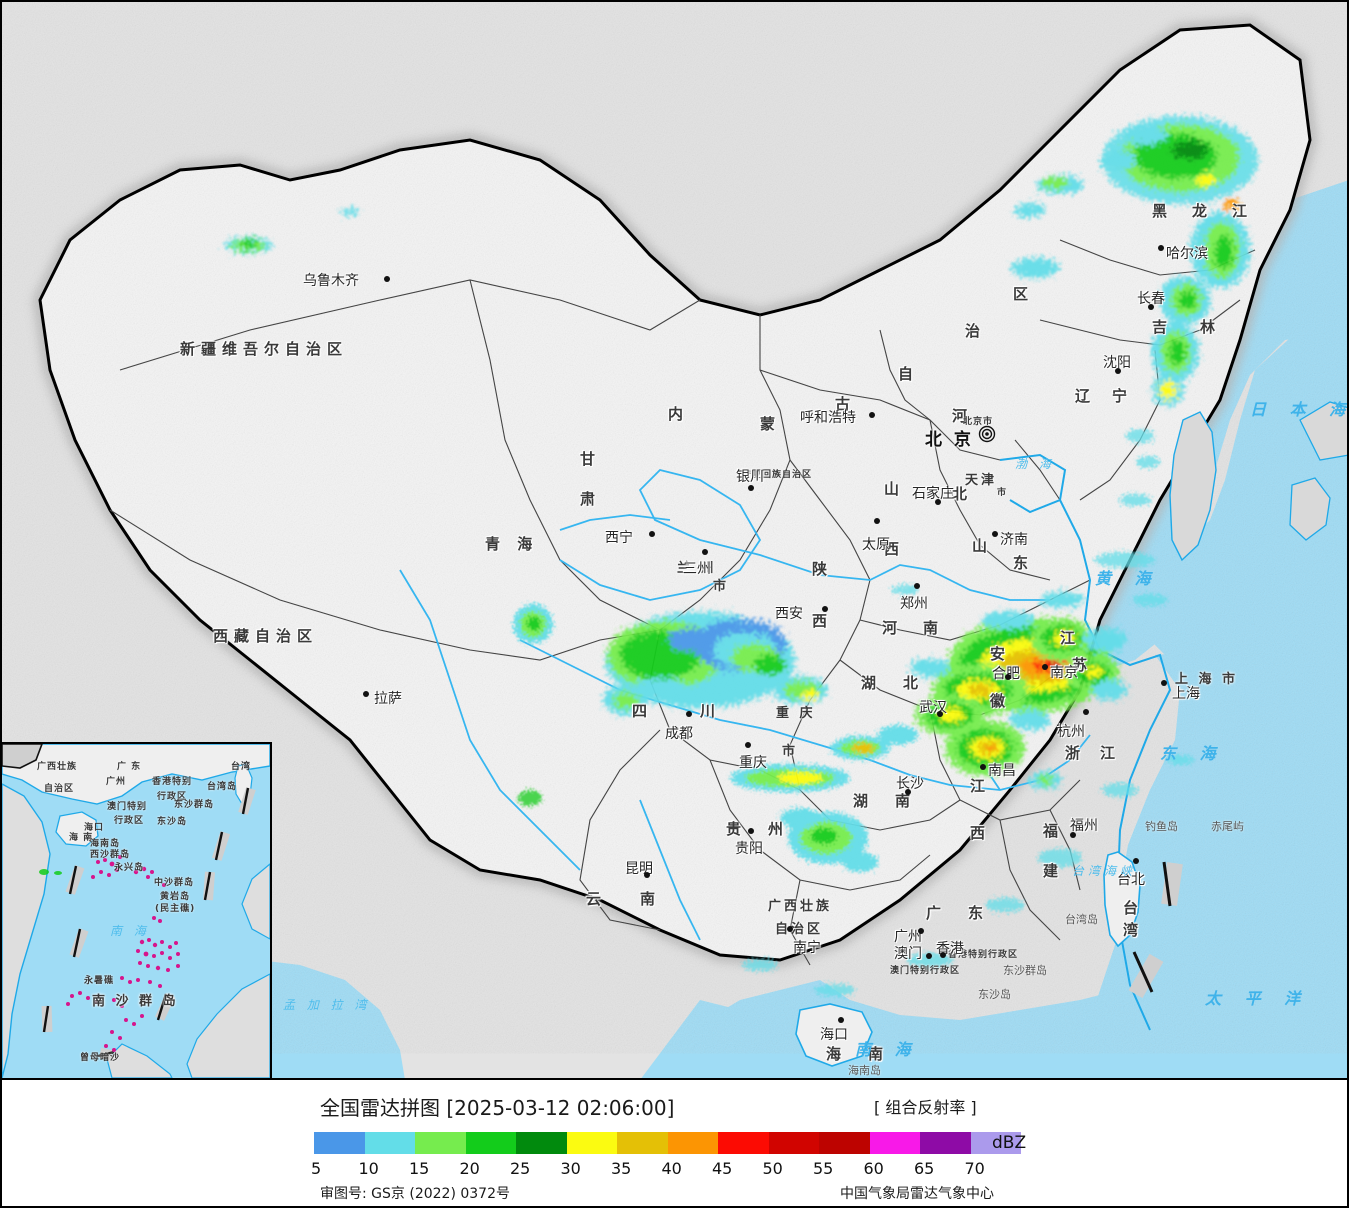  What do you see at coordinates (1009, 1143) in the screenshot?
I see `dbz-unit-label: dBZ` at bounding box center [1009, 1143].